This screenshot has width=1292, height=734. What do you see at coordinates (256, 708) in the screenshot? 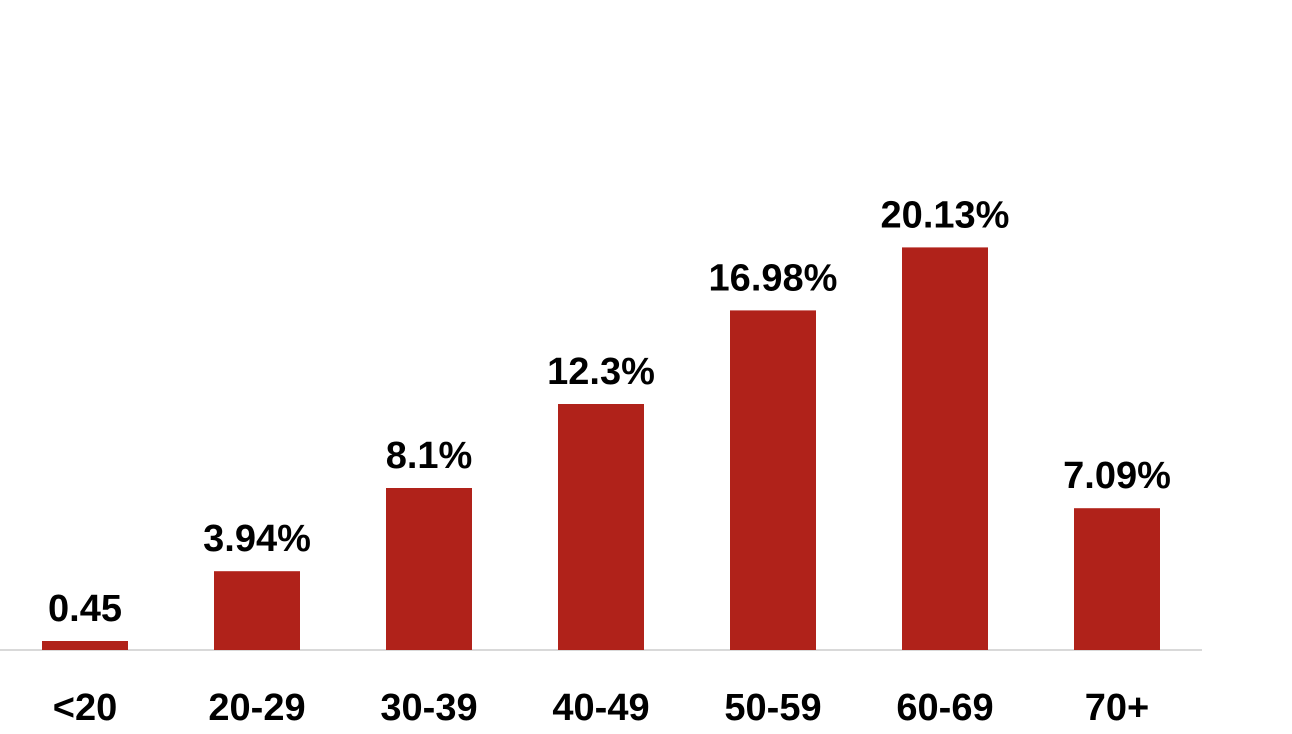
I see `x-tick-label-1: 20-29` at bounding box center [256, 708].